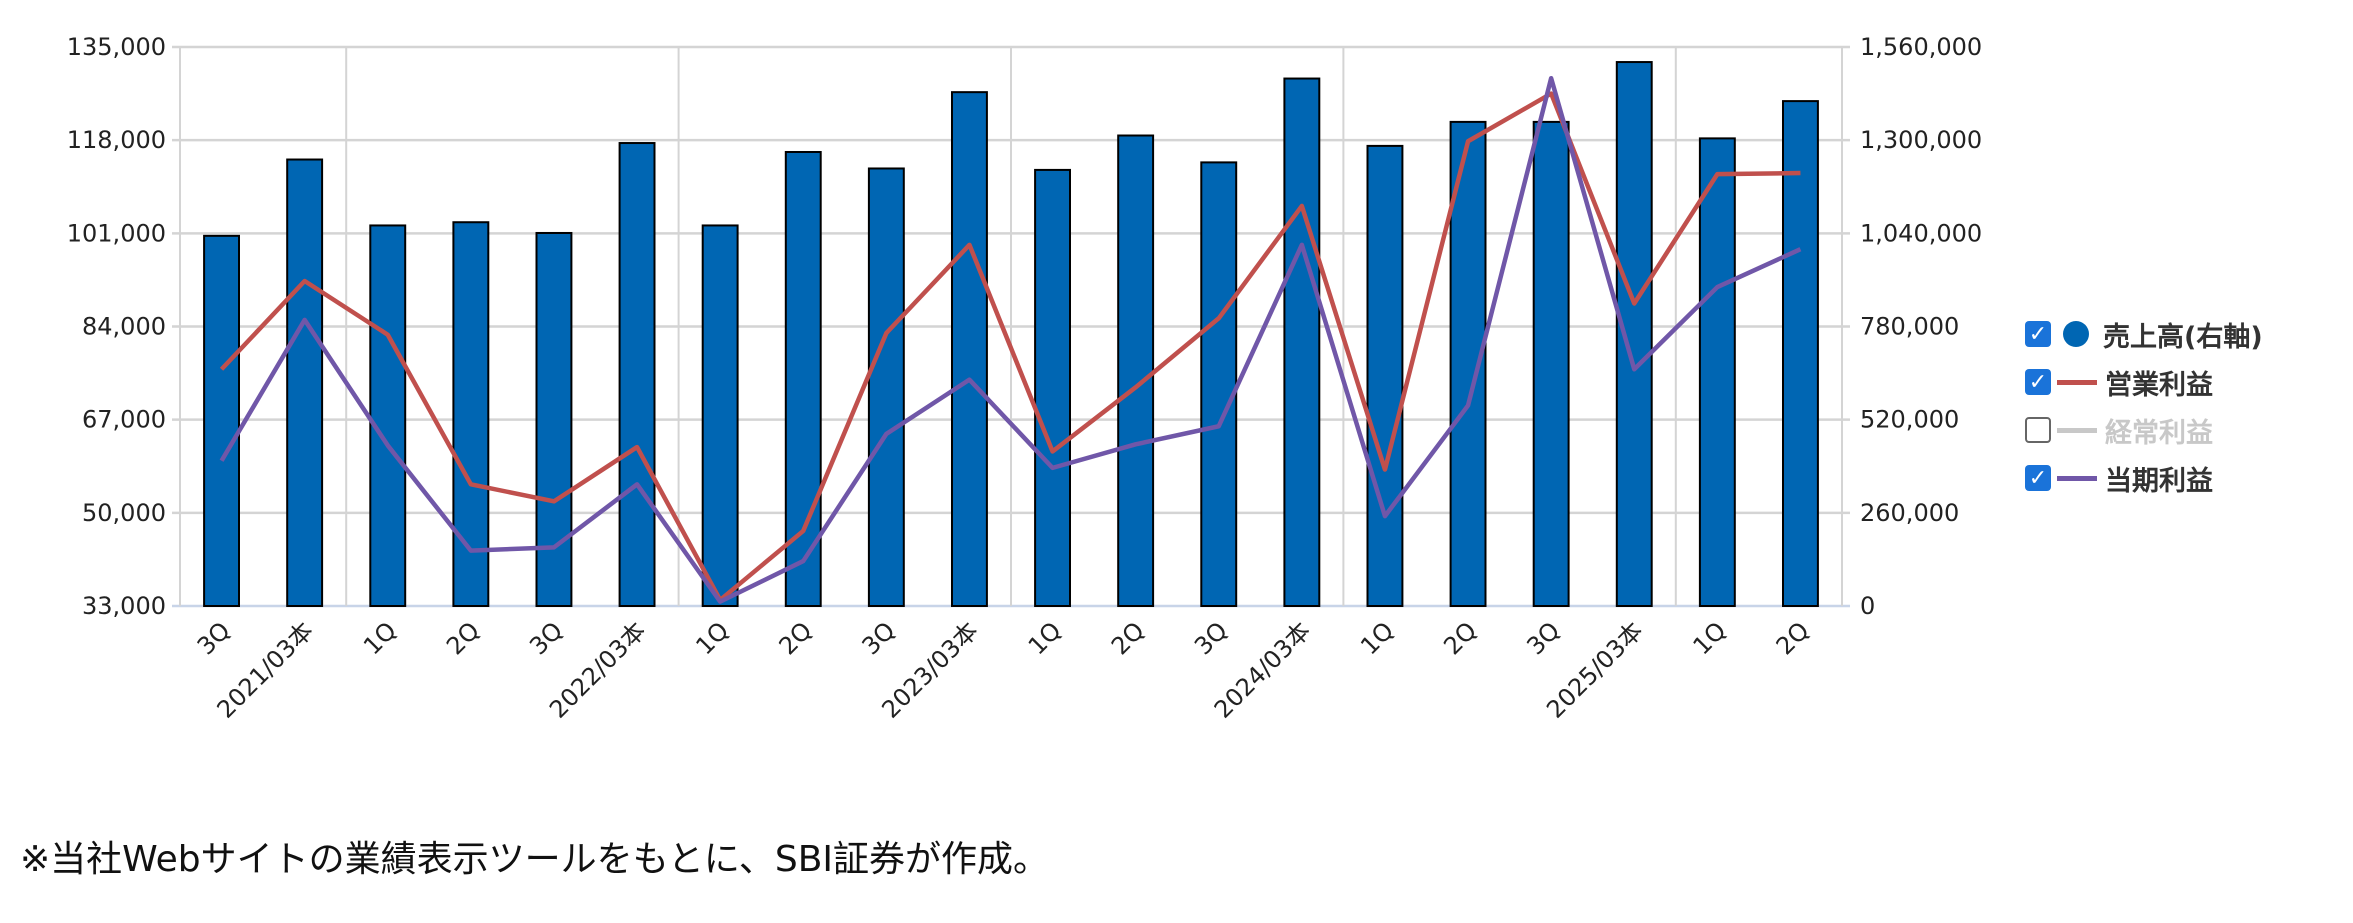 This screenshot has height=923, width=2353. Describe the element at coordinates (116, 140) in the screenshot. I see `left-axis-tick: 118,000` at that location.